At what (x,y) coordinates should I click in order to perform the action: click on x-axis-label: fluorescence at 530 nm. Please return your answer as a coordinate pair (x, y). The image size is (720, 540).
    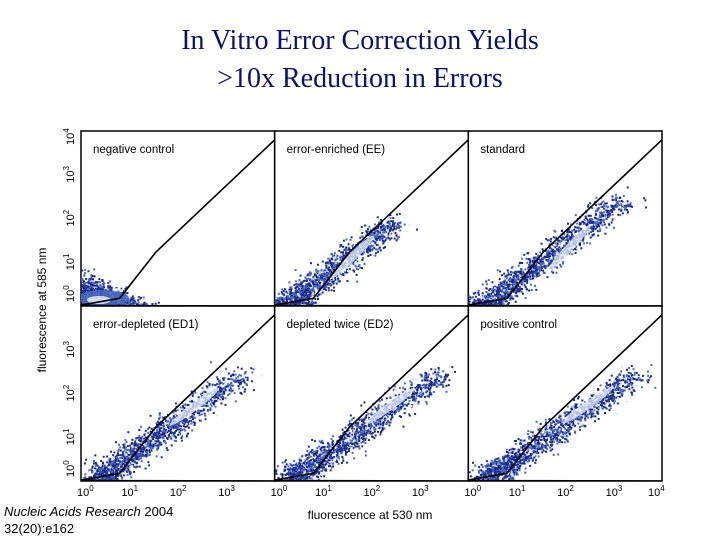
    Looking at the image, I should click on (370, 515).